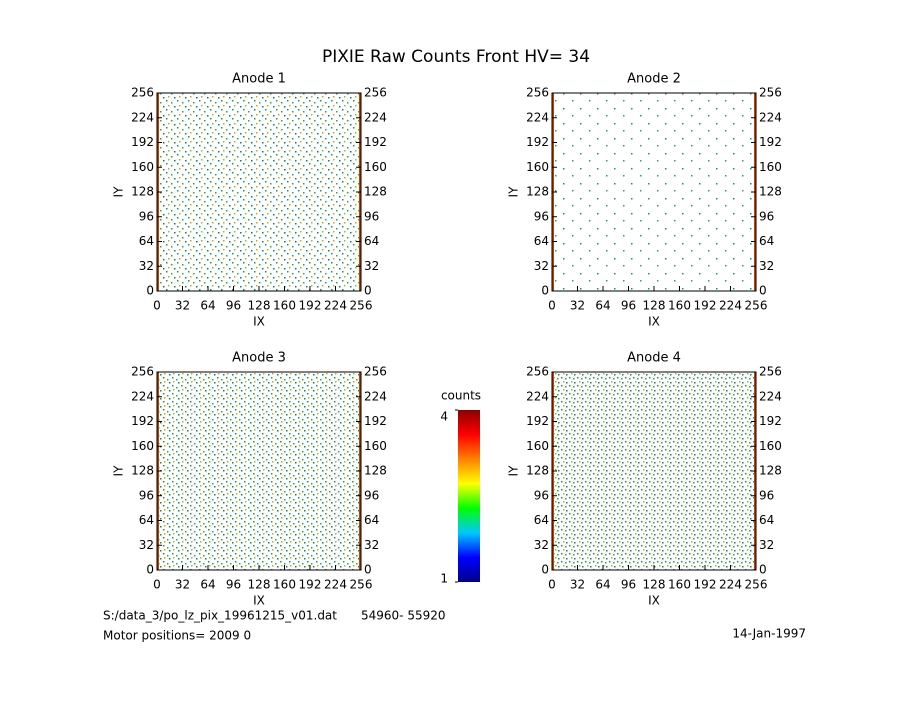 This screenshot has height=705, width=913. What do you see at coordinates (259, 79) in the screenshot?
I see `panel-title: Anode 1` at bounding box center [259, 79].